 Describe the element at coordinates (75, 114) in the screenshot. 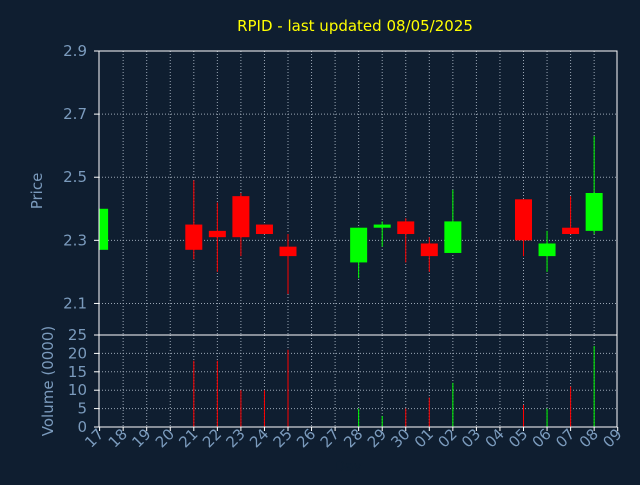

I see `price-tick-label: 2.7` at that location.